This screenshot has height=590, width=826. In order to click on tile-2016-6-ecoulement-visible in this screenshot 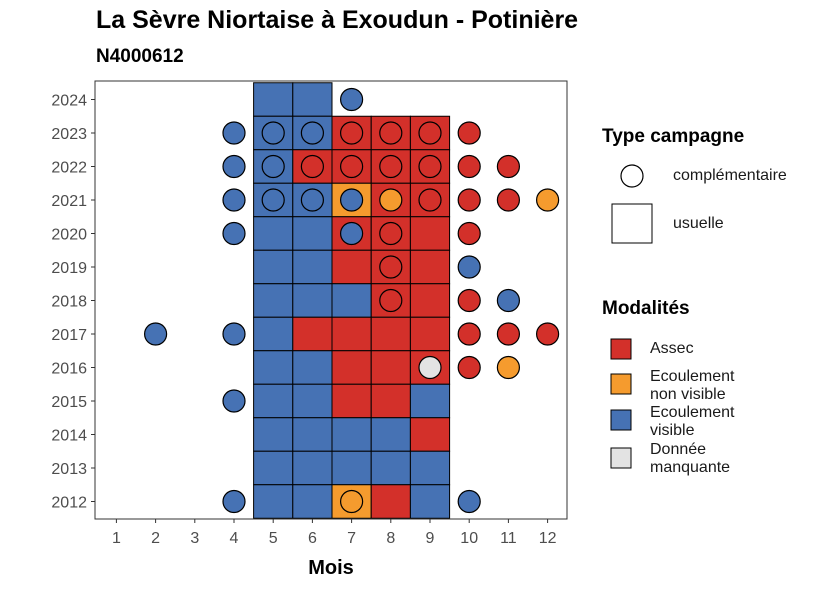, I will do `click(312, 367)`.